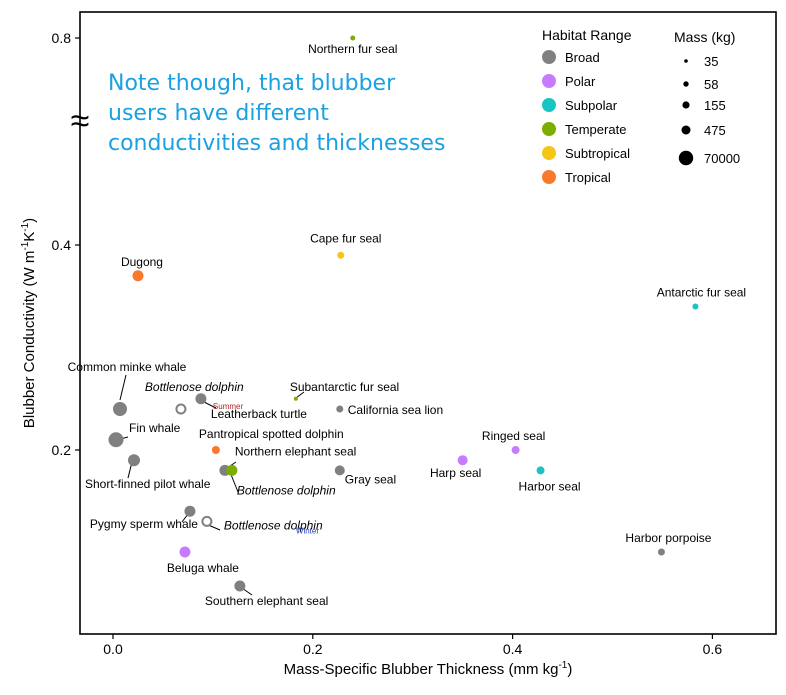 This screenshot has width=786, height=695. Describe the element at coordinates (582, 57) in the screenshot. I see `legend-label-broad: Broad` at that location.